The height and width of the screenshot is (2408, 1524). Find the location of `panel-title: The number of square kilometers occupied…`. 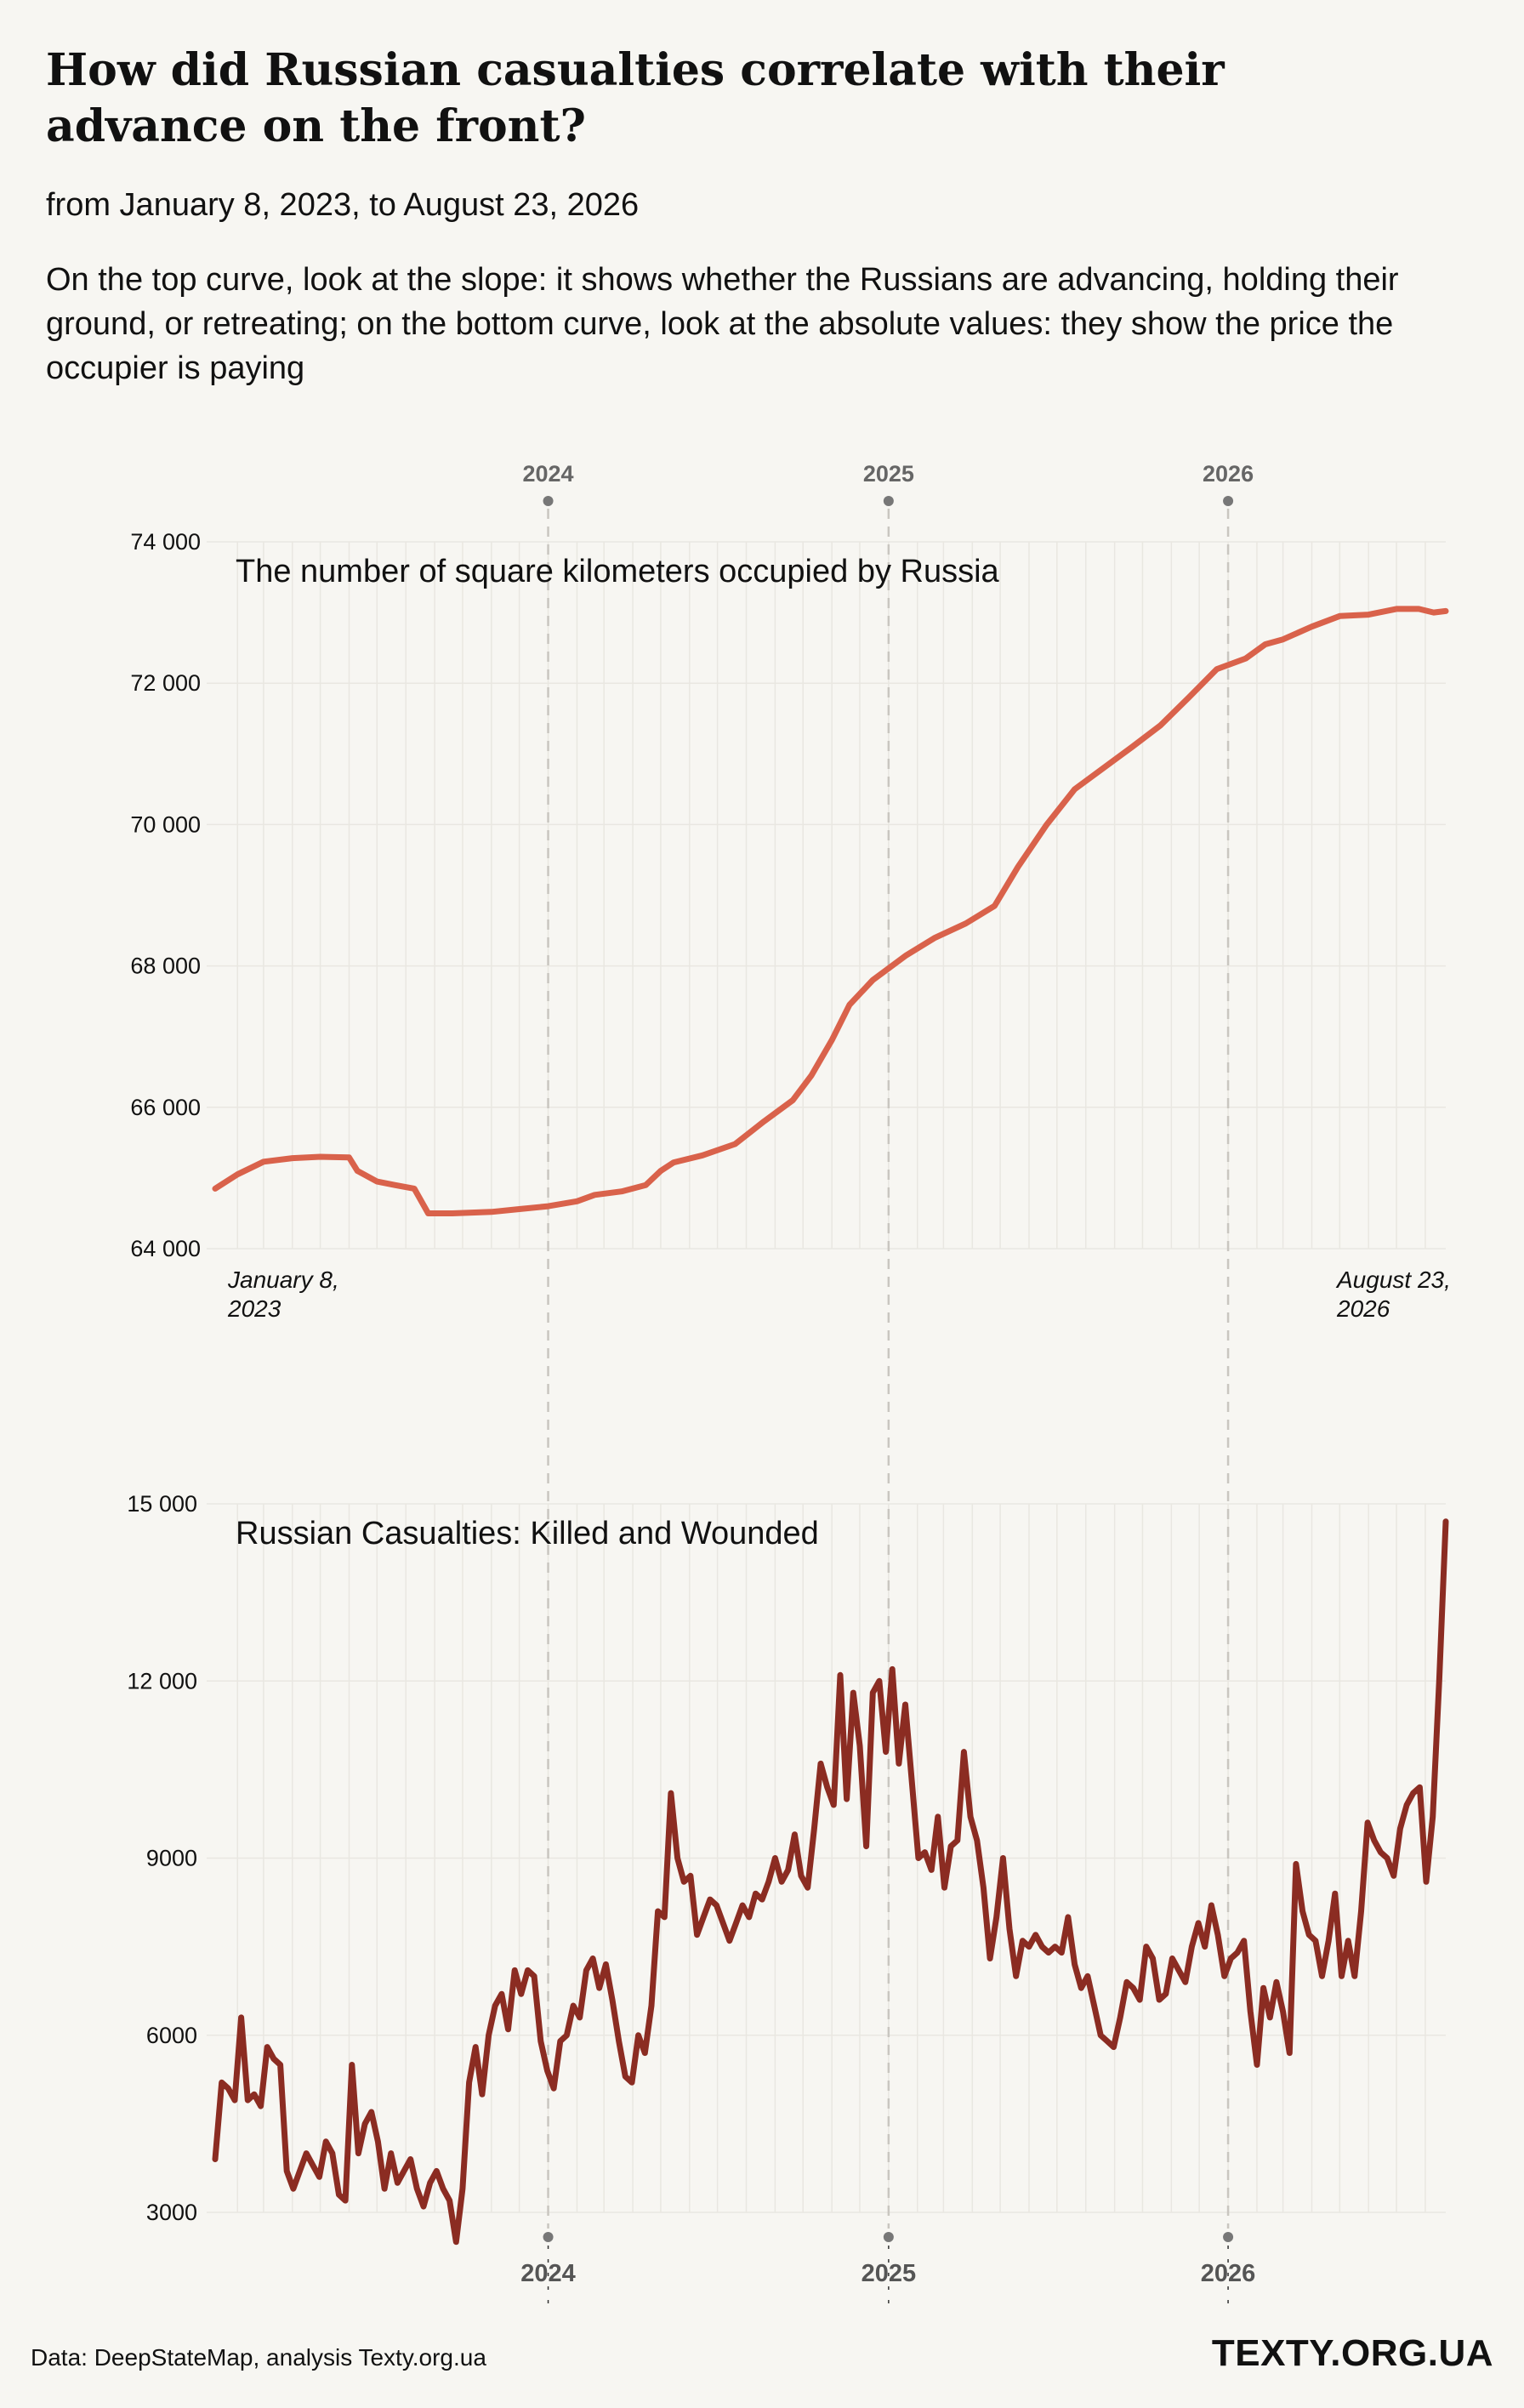

panel-title: The number of square kilometers occupied… is located at coordinates (618, 571).